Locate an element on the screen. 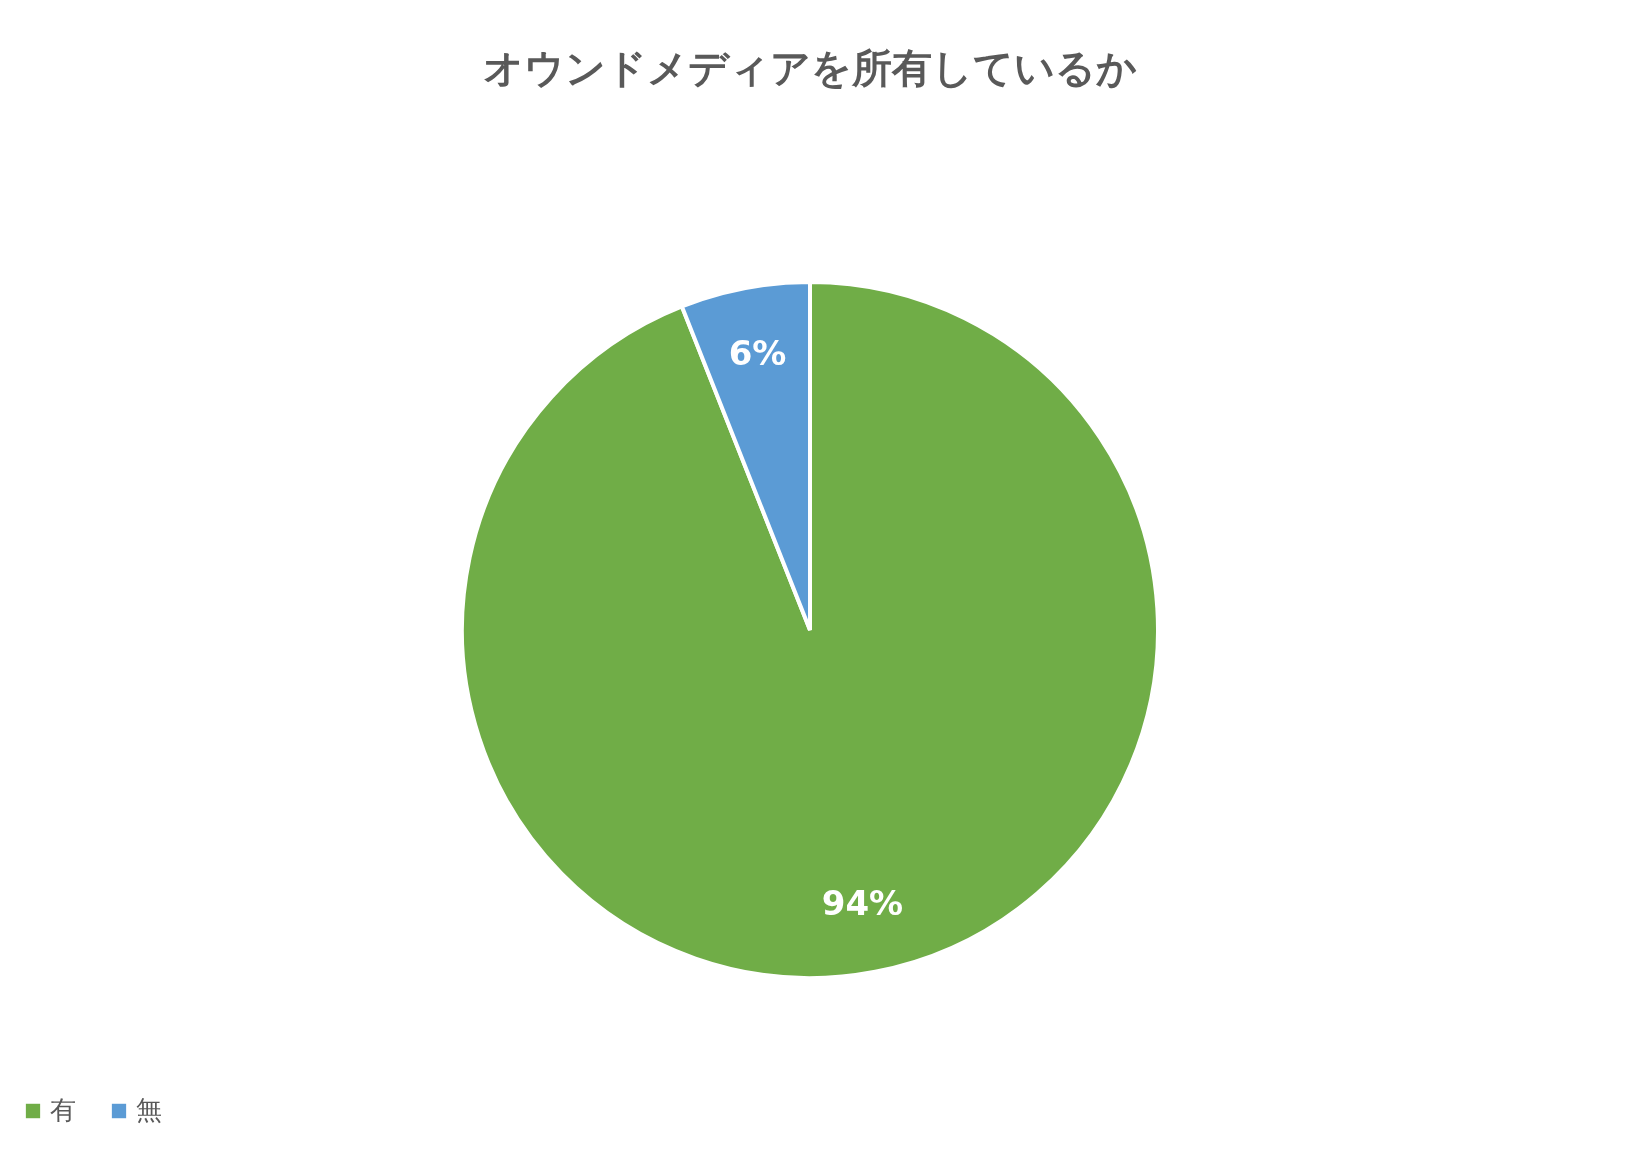  legend-label: 有 is located at coordinates (63, 1110).